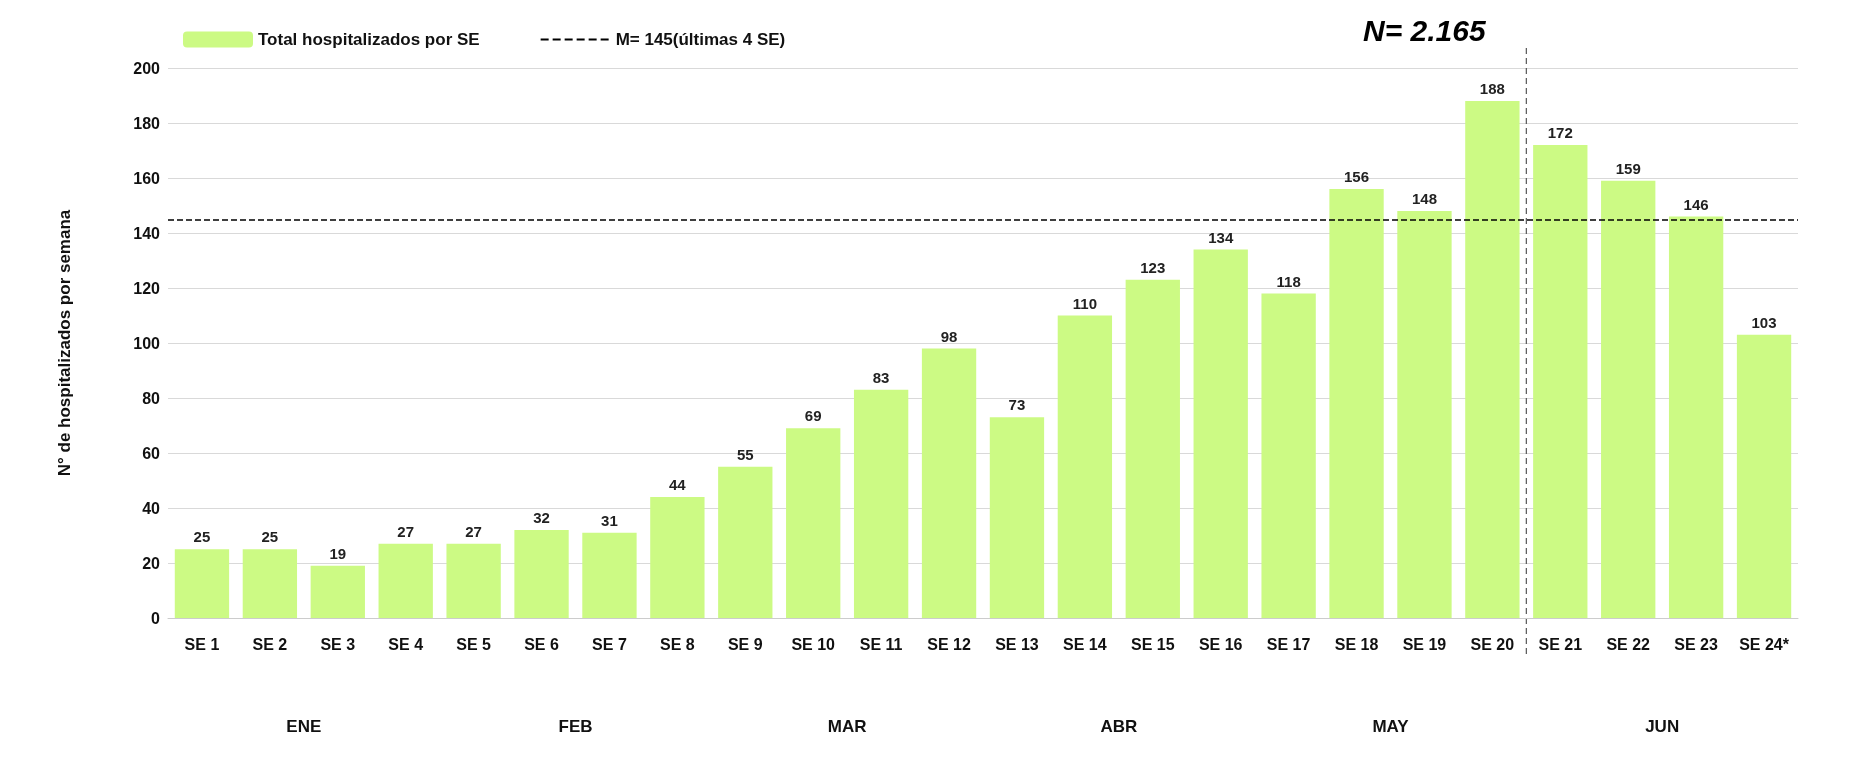  What do you see at coordinates (609, 644) in the screenshot?
I see `x-tick-label: SE 7` at bounding box center [609, 644].